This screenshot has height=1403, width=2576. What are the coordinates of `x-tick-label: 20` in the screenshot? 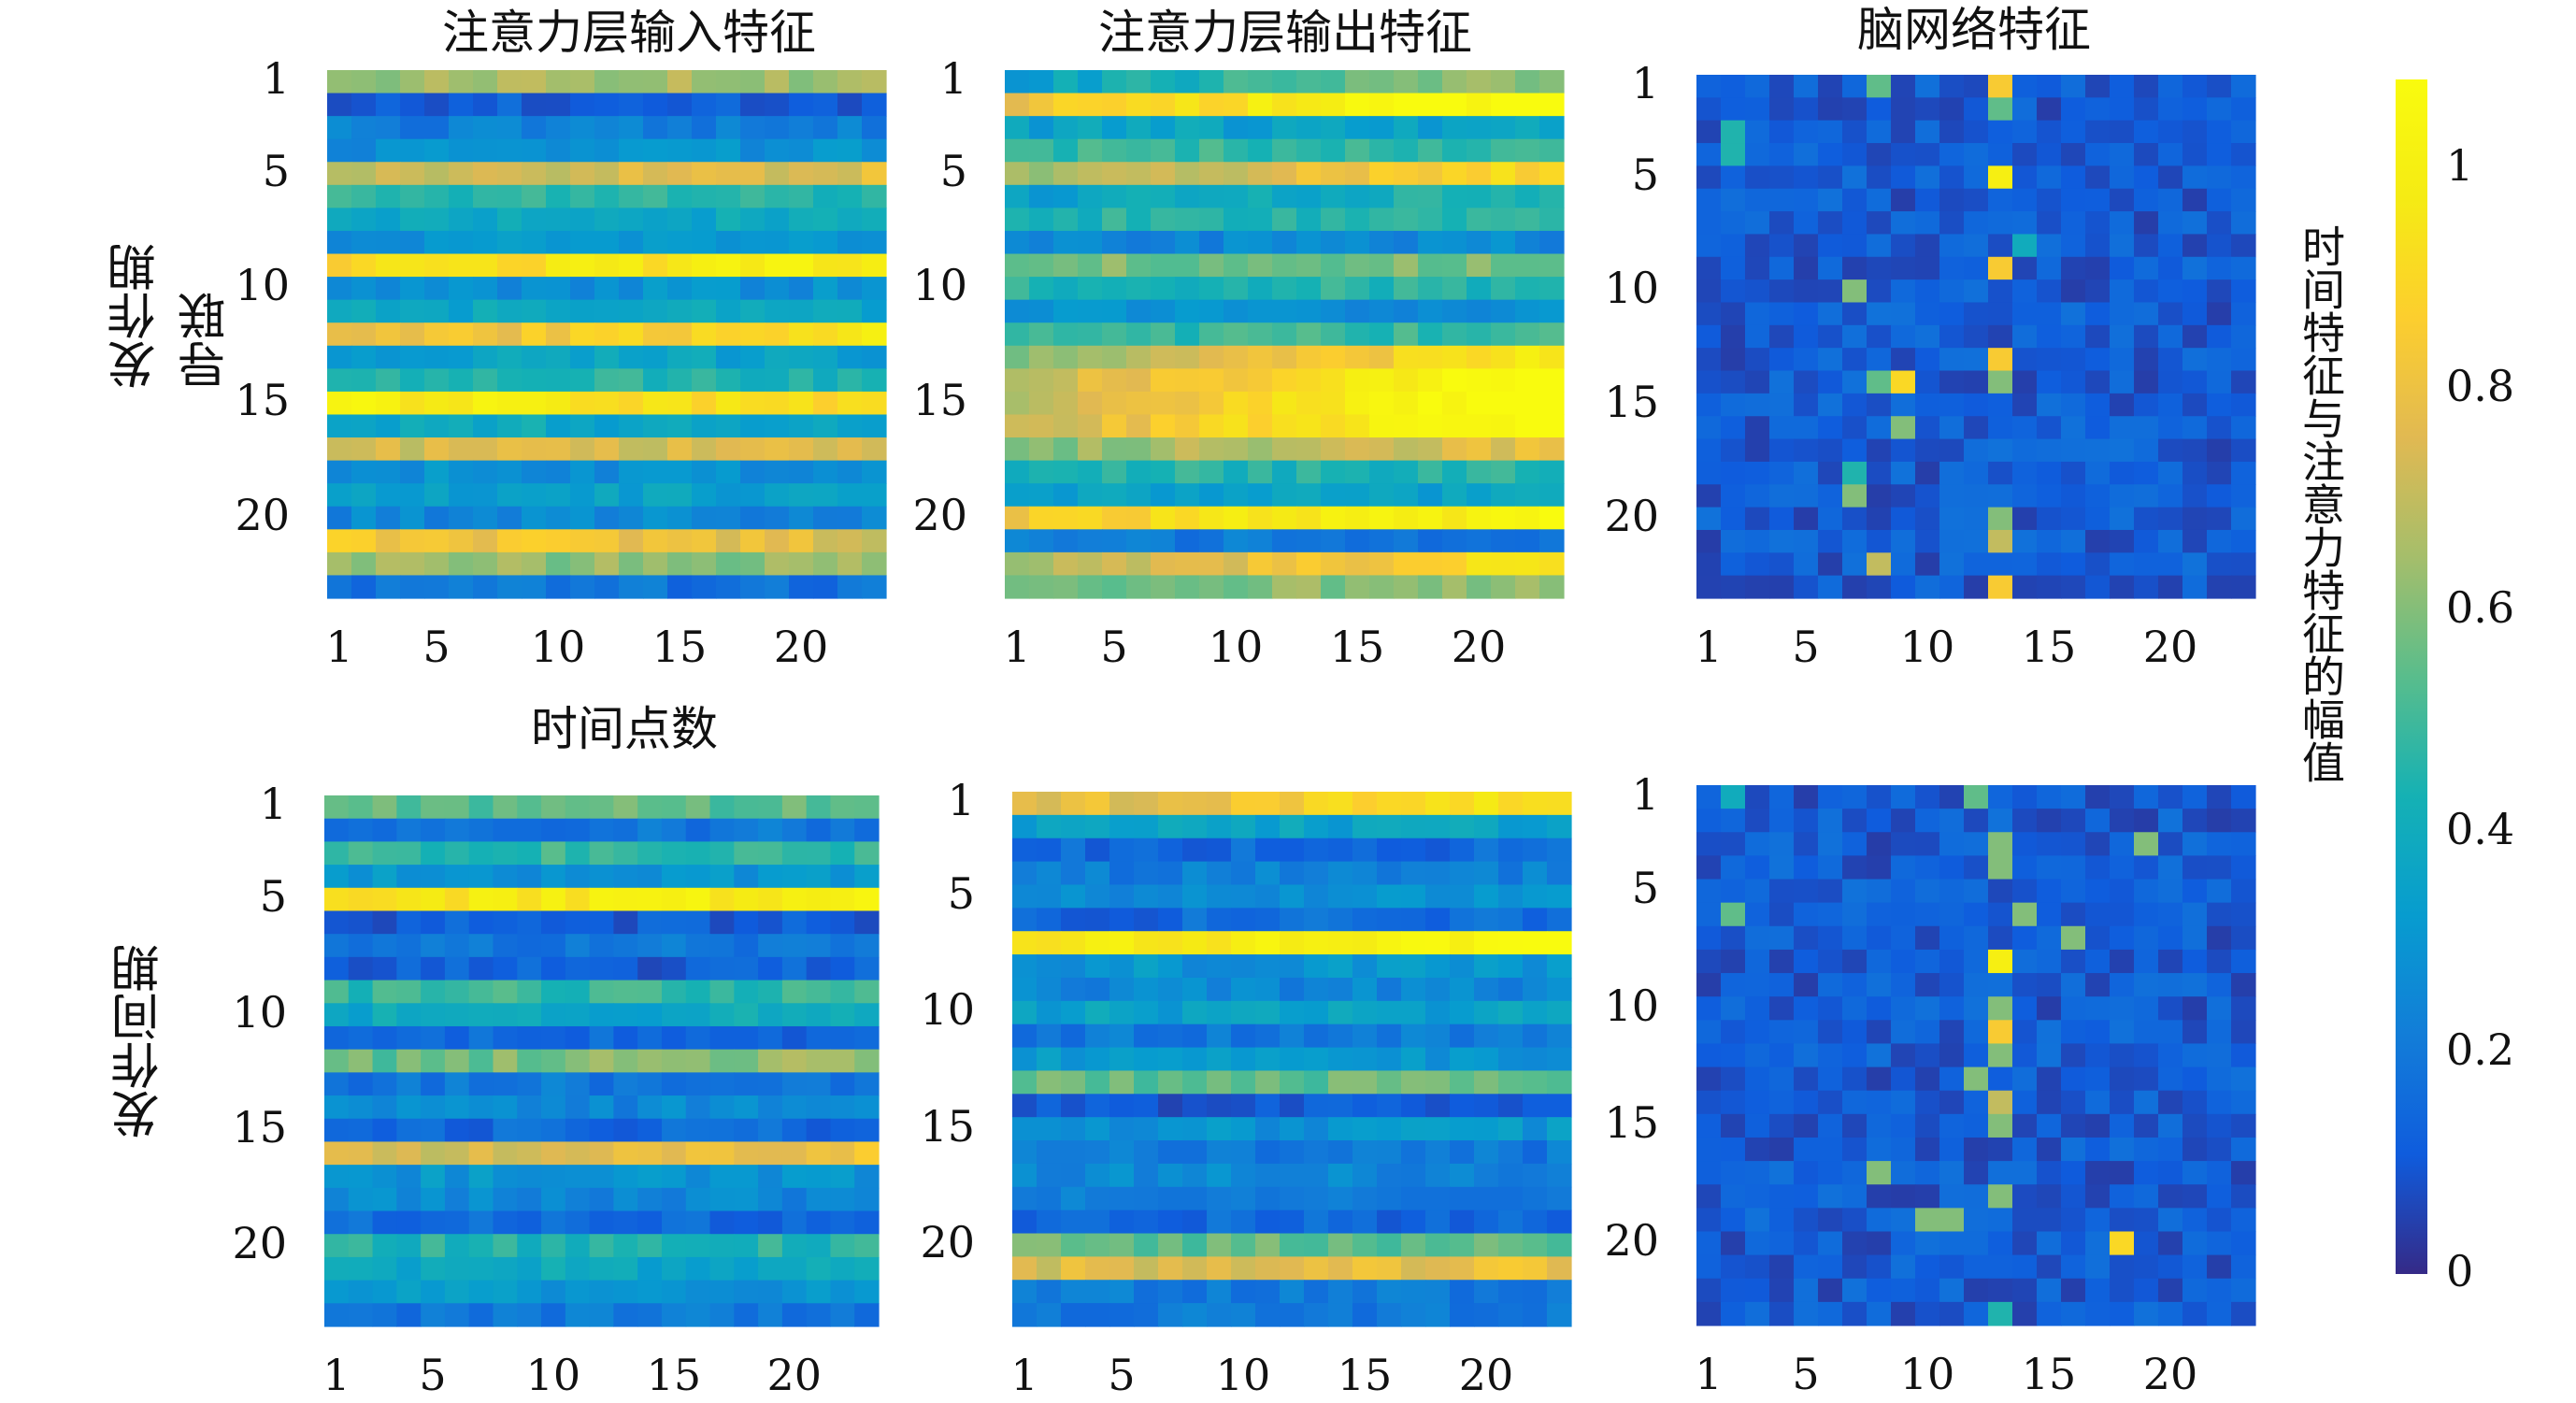 It's located at (1486, 1375).